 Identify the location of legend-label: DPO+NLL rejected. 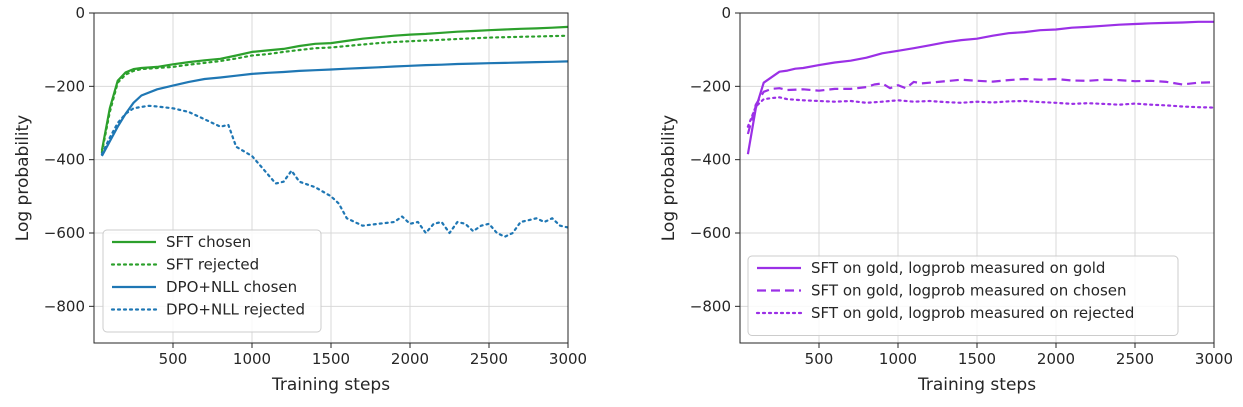
(235, 310).